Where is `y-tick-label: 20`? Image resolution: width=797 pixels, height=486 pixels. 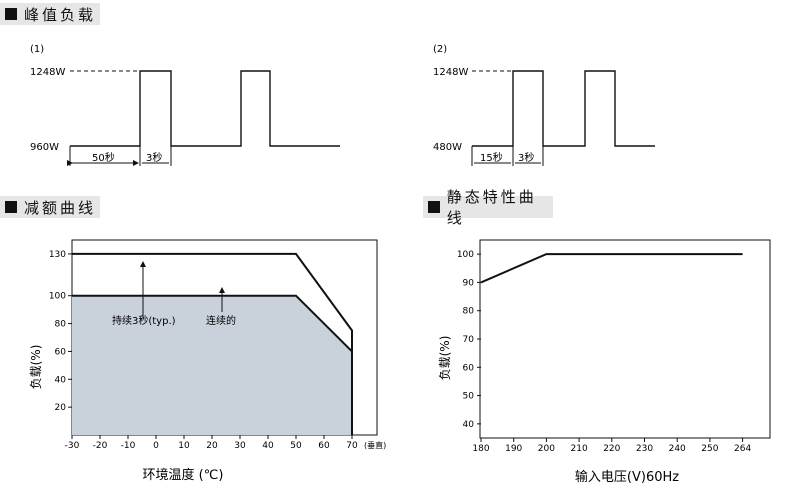
y-tick-label: 20 is located at coordinates (61, 408).